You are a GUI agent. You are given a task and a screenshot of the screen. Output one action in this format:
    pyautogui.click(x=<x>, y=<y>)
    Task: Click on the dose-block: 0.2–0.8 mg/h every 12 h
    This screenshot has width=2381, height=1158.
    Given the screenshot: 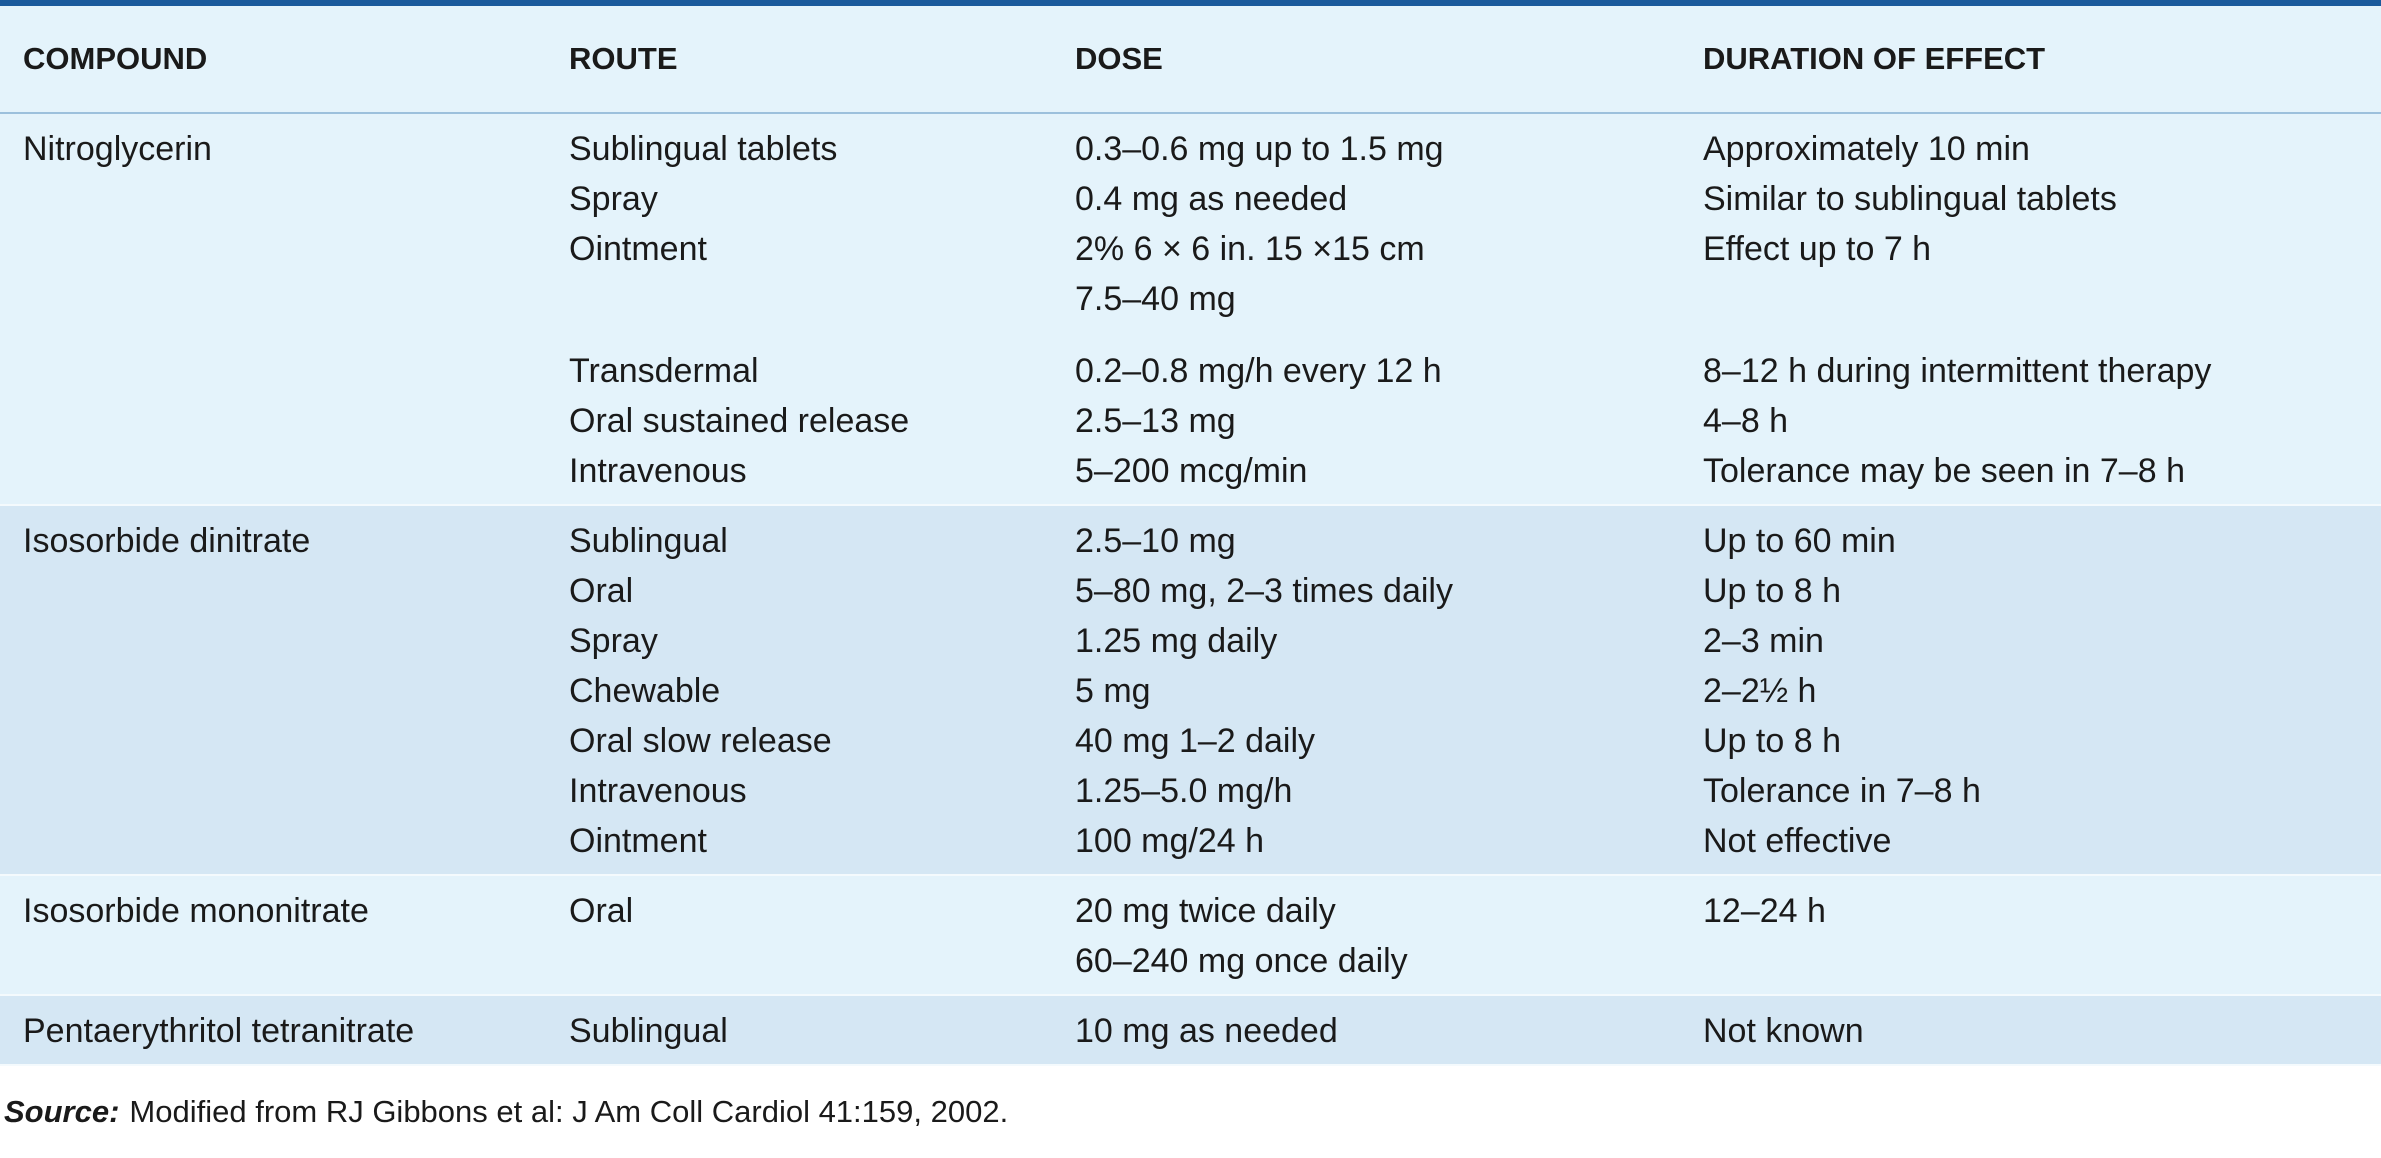 What is the action you would take?
    pyautogui.click(x=1389, y=371)
    